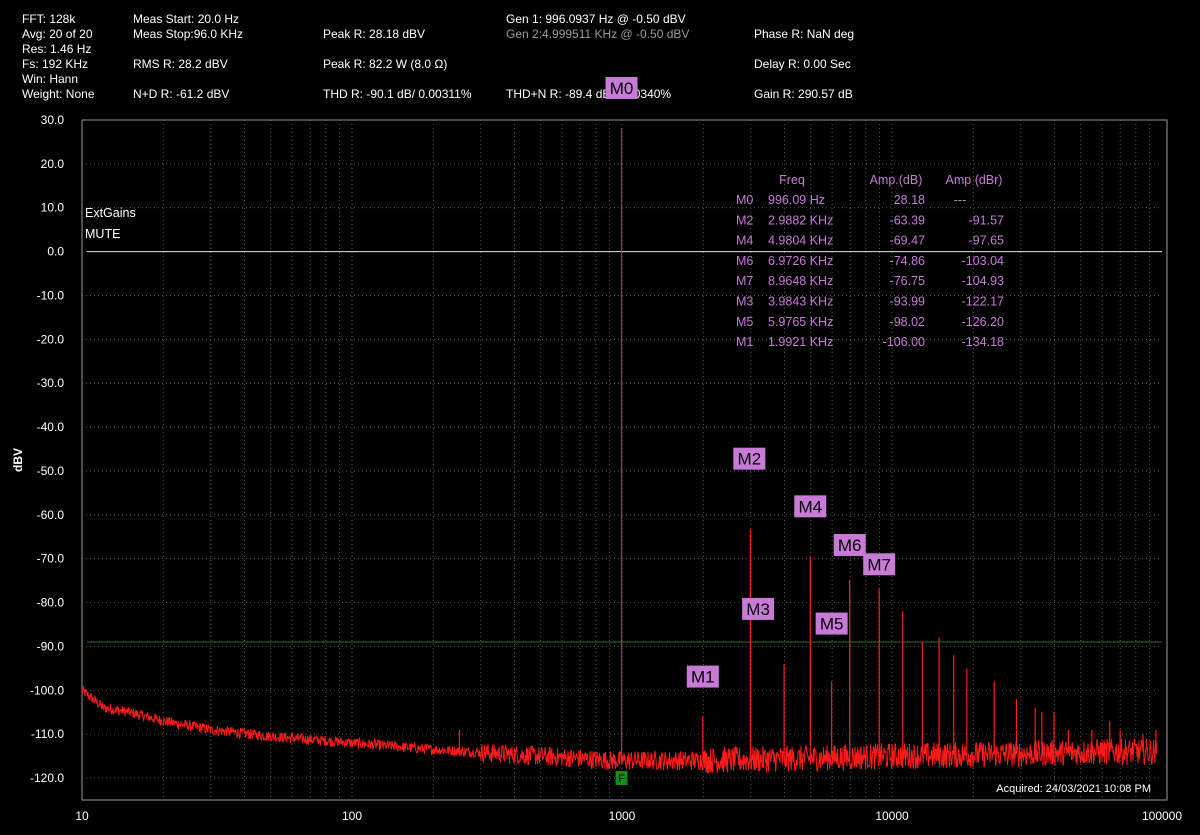  I want to click on marker-table-freq: 2.9882 KHz, so click(800, 220).